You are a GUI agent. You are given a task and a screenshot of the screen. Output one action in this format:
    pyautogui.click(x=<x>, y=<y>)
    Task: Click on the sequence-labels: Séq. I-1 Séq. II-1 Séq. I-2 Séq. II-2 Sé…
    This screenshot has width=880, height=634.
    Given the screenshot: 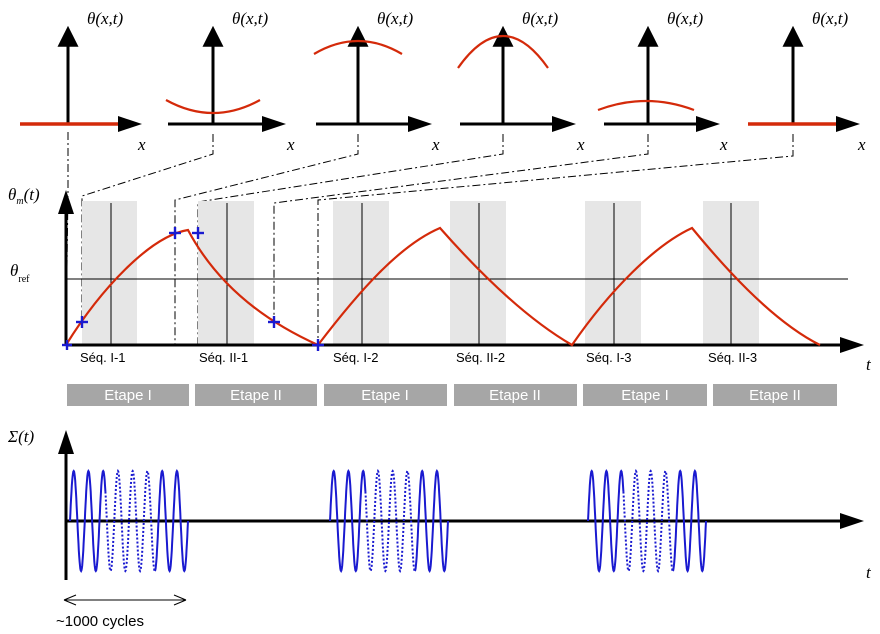 What is the action you would take?
    pyautogui.click(x=418, y=357)
    